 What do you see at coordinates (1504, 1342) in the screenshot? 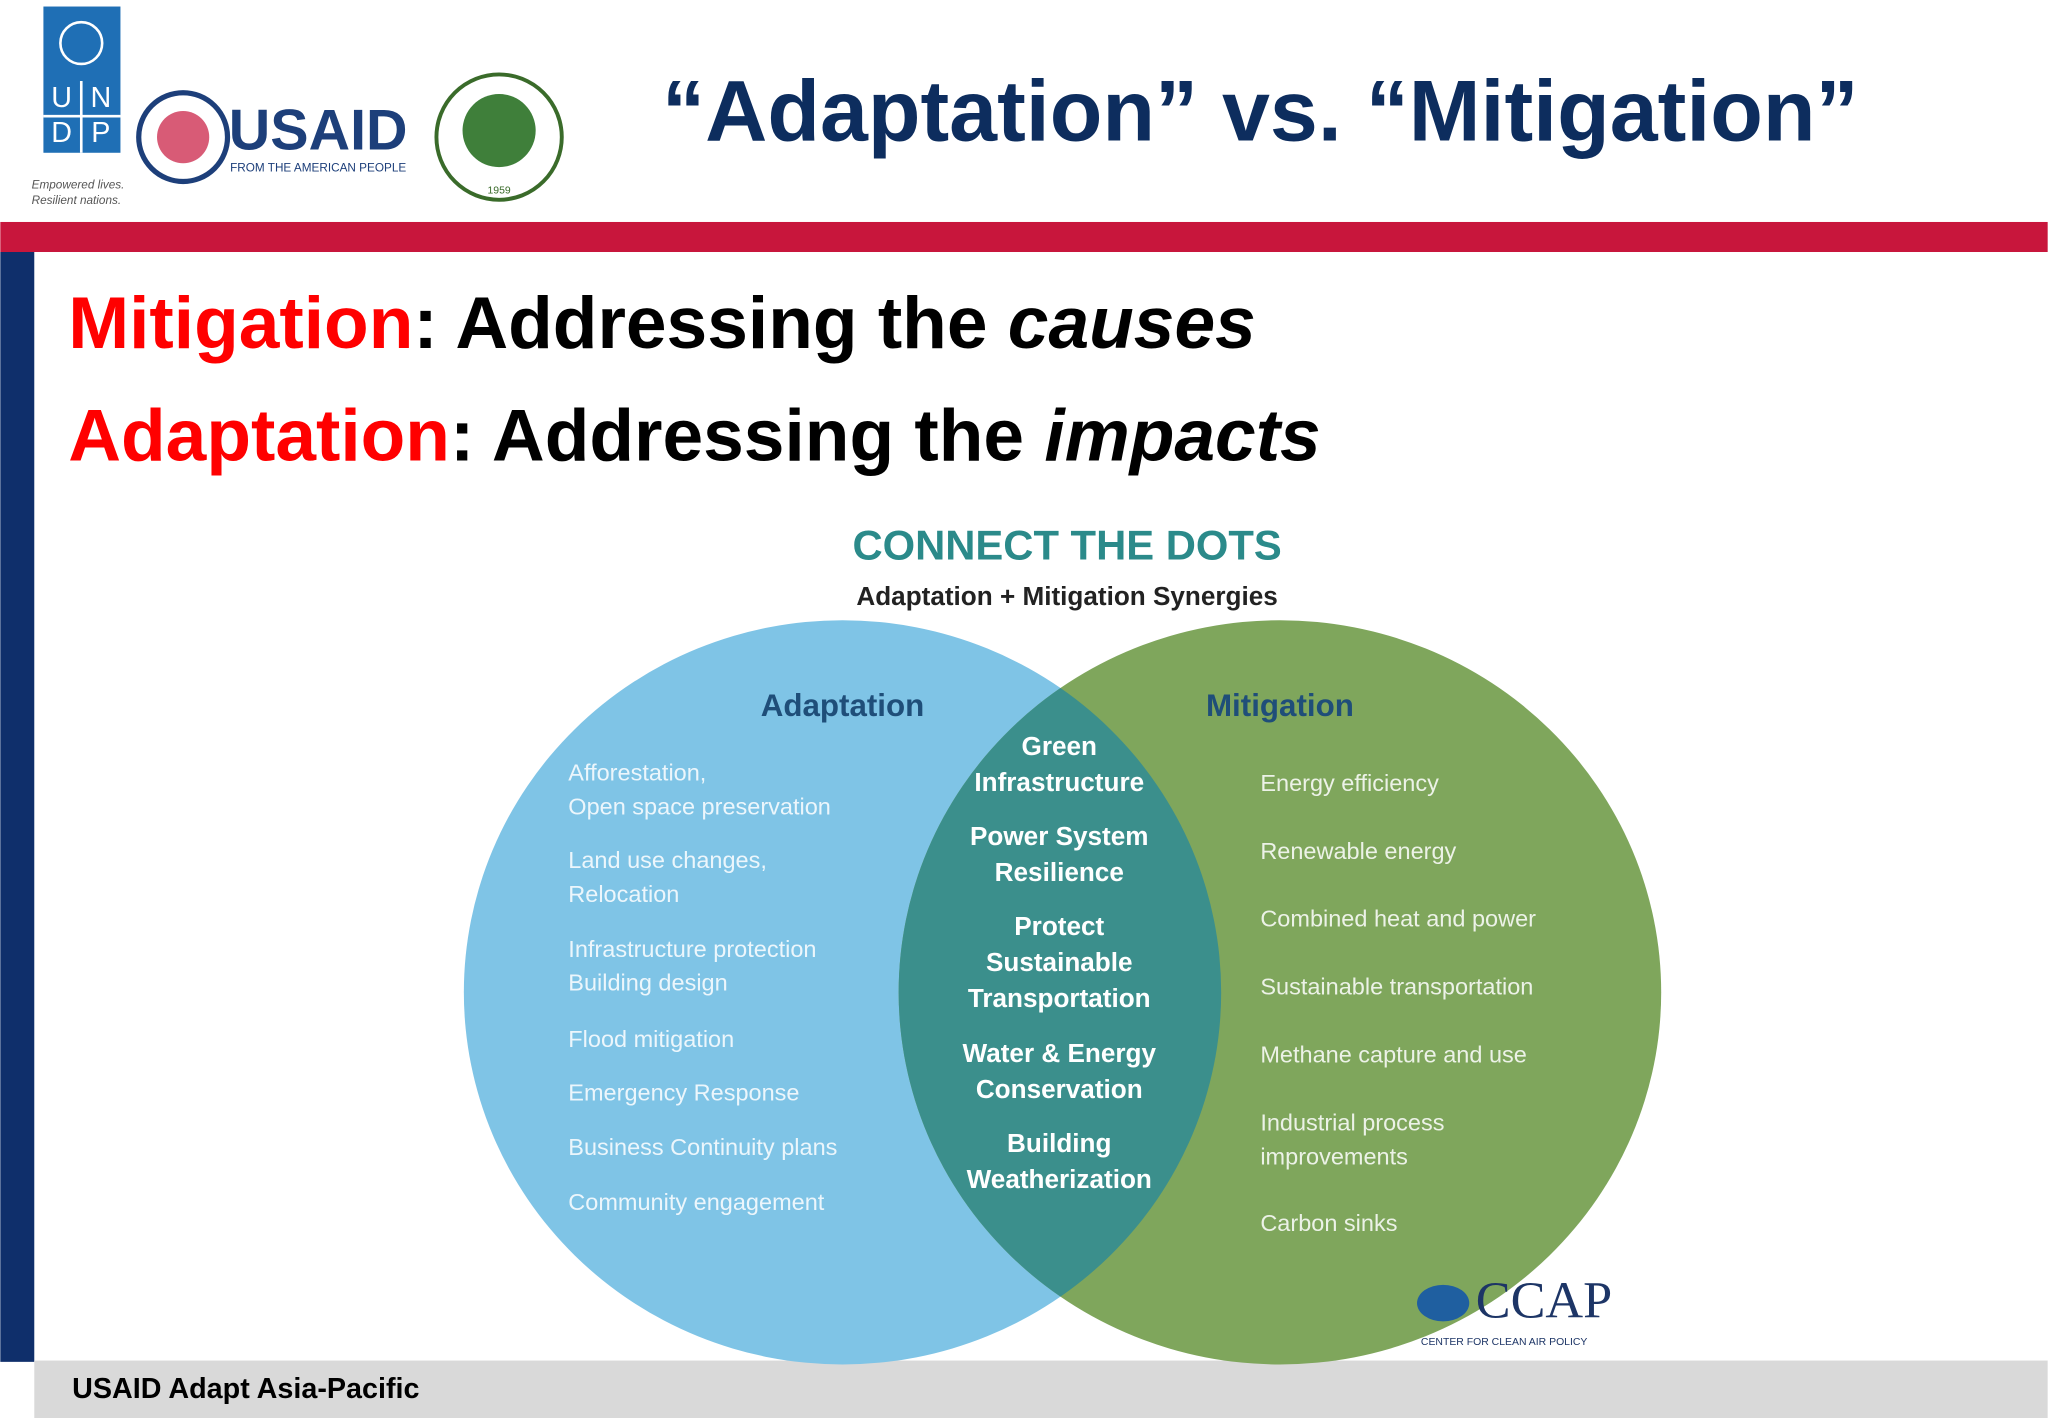
I see `ccap-sub: CENTER FOR CLEAN AIR POLICY` at bounding box center [1504, 1342].